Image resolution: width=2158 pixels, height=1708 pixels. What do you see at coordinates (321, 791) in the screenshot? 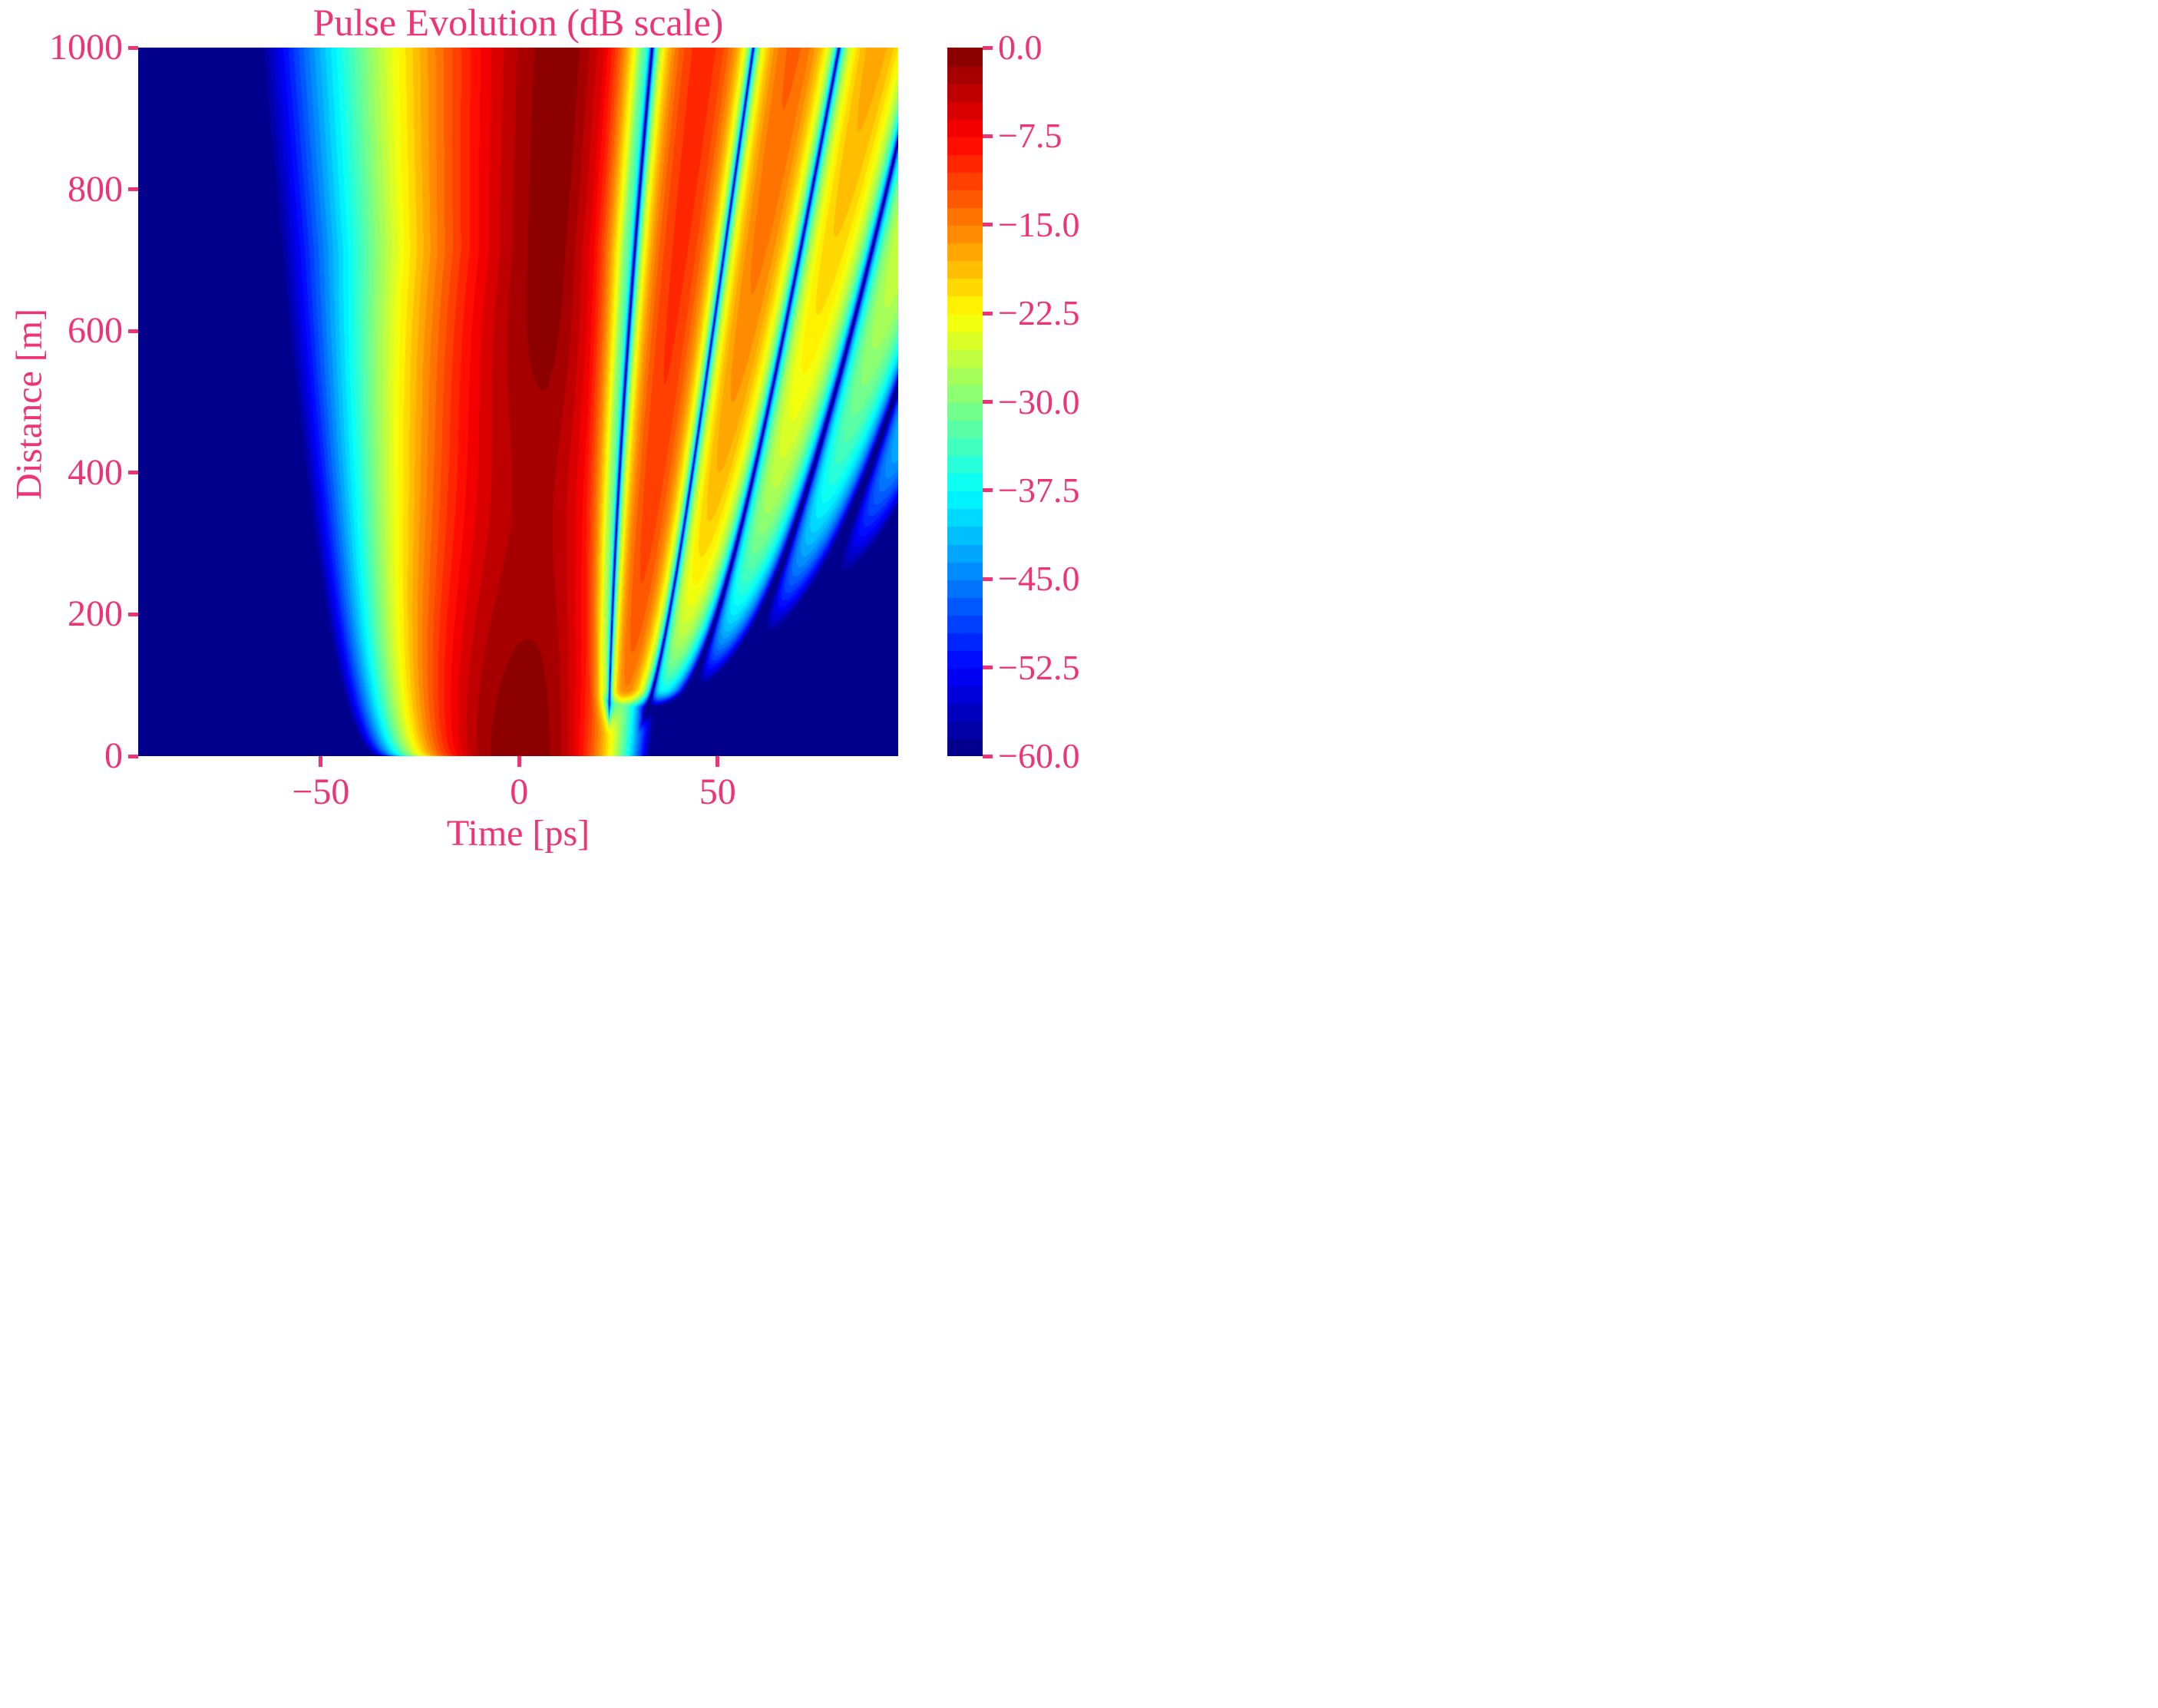
I see `x-tick-label: −50` at bounding box center [321, 791].